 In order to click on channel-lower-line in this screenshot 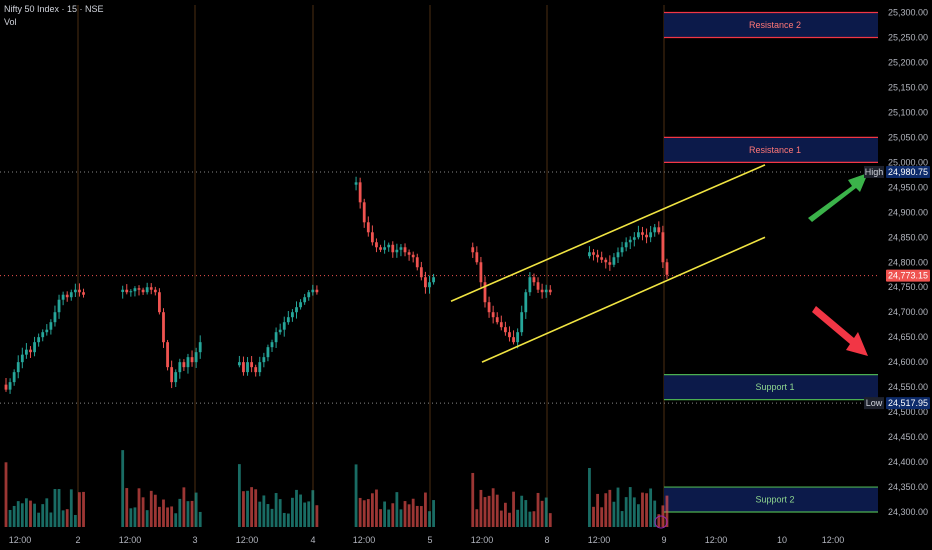, I will do `click(623, 299)`.